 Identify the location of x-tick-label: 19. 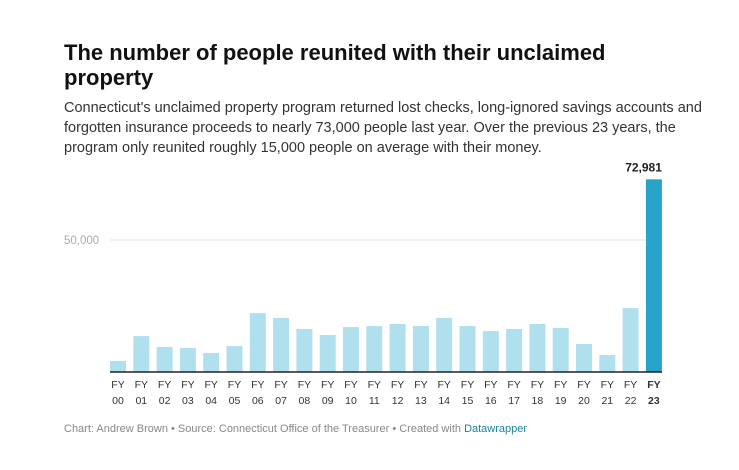
(561, 401).